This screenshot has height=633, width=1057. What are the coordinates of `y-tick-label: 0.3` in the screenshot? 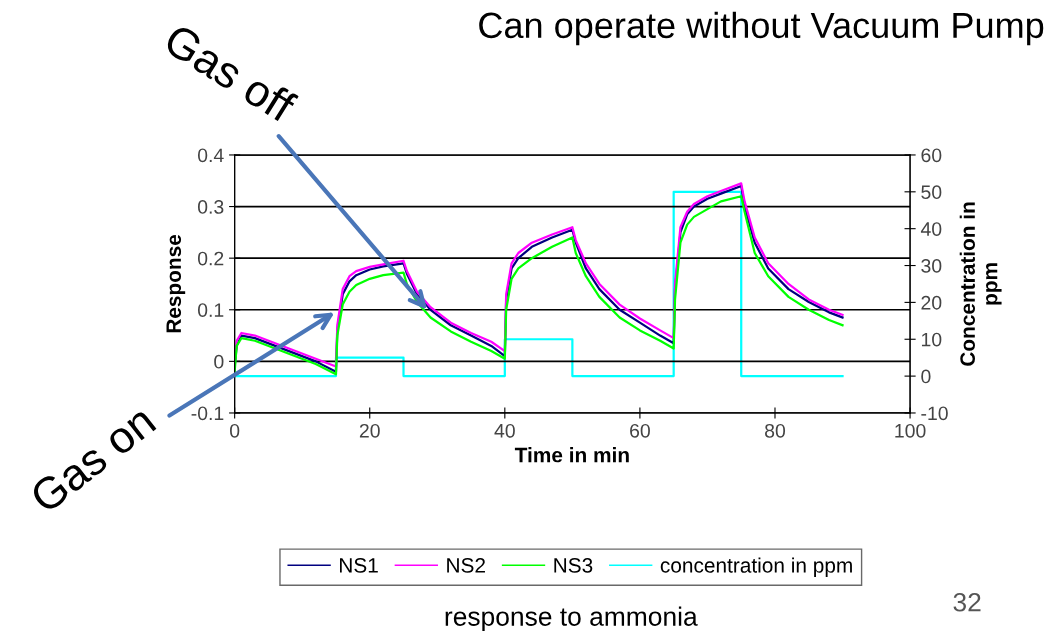 It's located at (210, 207).